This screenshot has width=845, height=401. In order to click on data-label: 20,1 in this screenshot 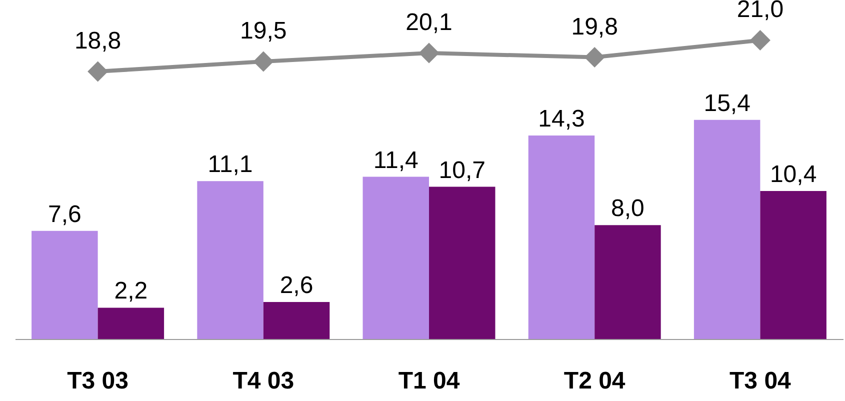, I will do `click(429, 22)`.